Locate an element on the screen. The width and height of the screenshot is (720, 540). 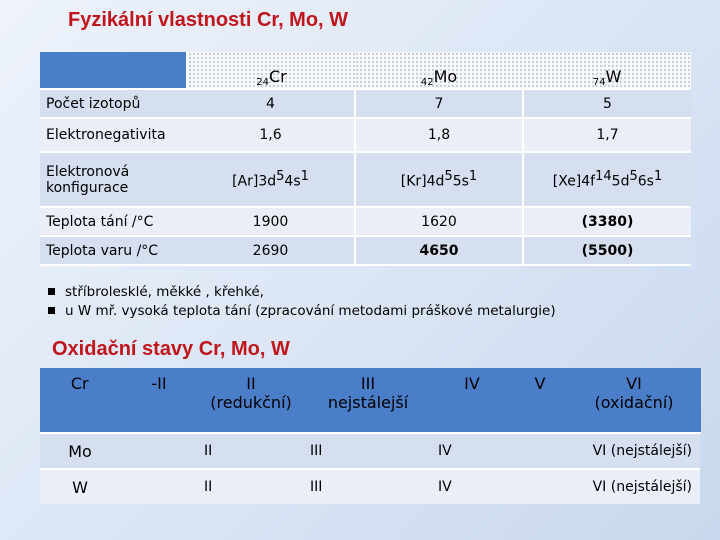
cell-value: 1,7 is located at coordinates (606, 135).